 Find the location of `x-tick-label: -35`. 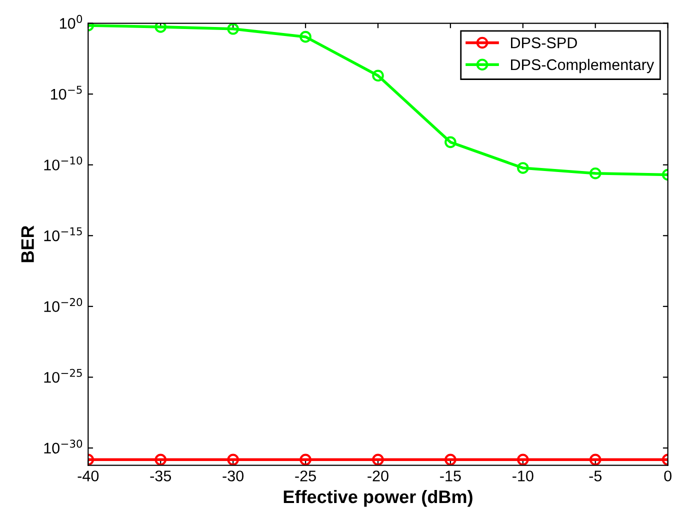

x-tick-label: -35 is located at coordinates (160, 476).